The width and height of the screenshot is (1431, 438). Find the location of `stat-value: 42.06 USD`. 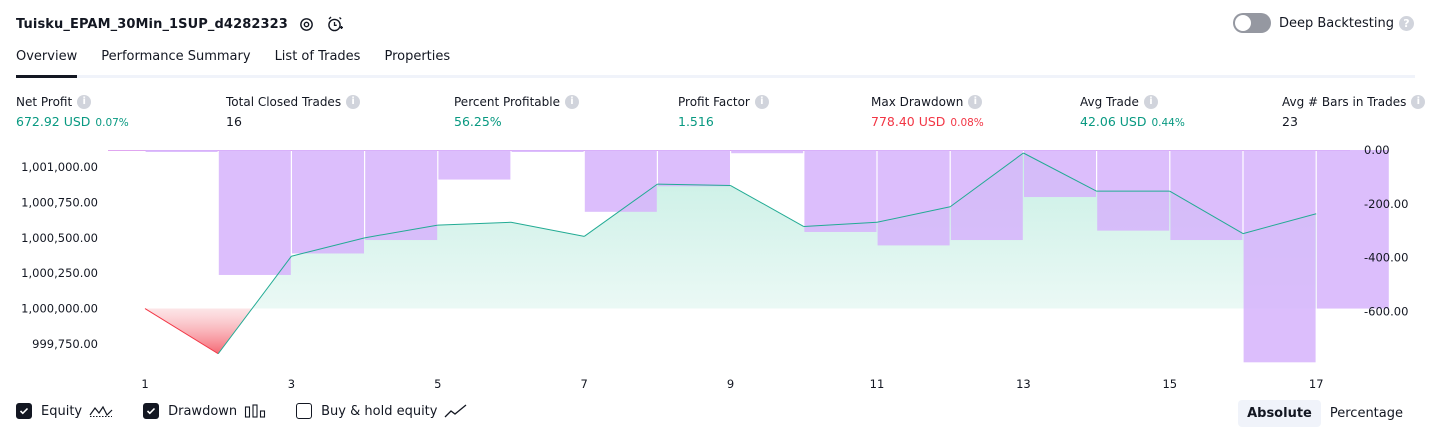

stat-value: 42.06 USD is located at coordinates (1113, 121).